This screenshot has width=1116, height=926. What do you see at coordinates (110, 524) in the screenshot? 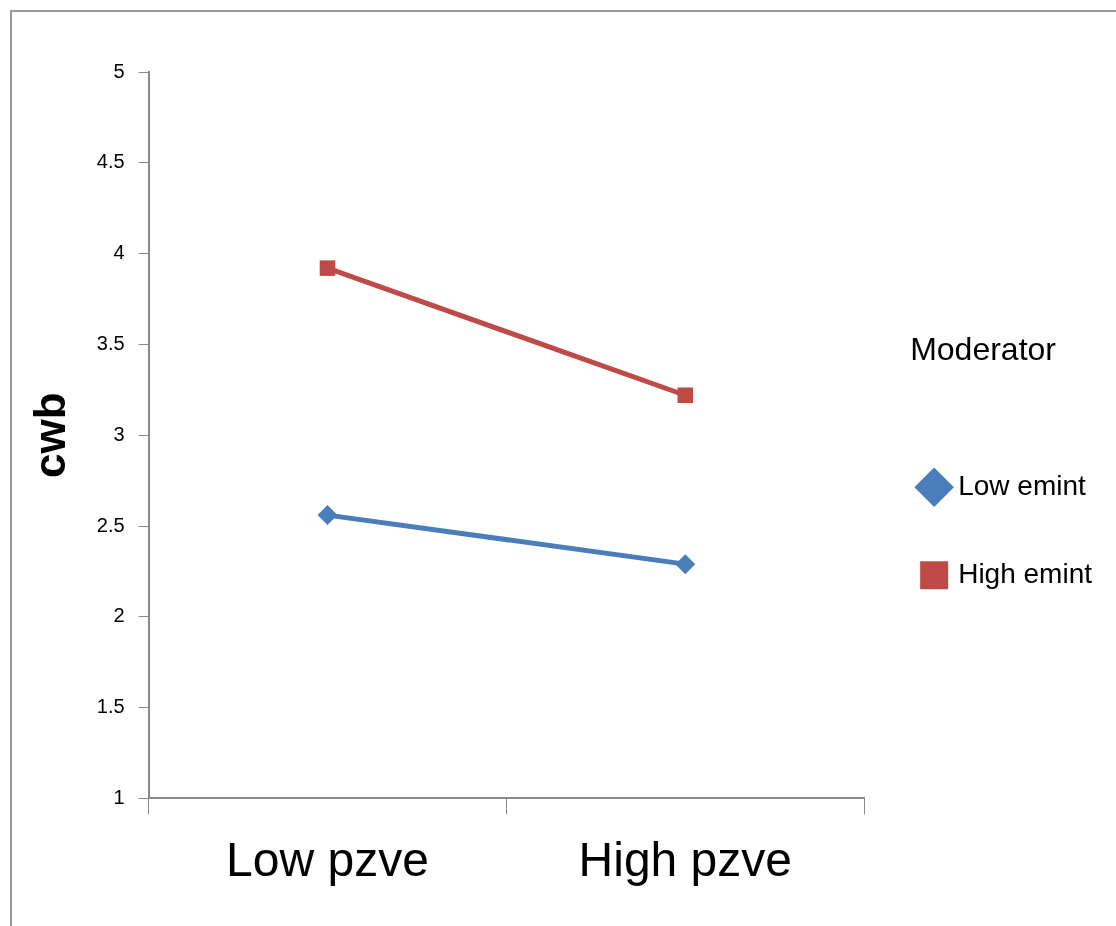
I see `y-tick-label: 2.5` at bounding box center [110, 524].